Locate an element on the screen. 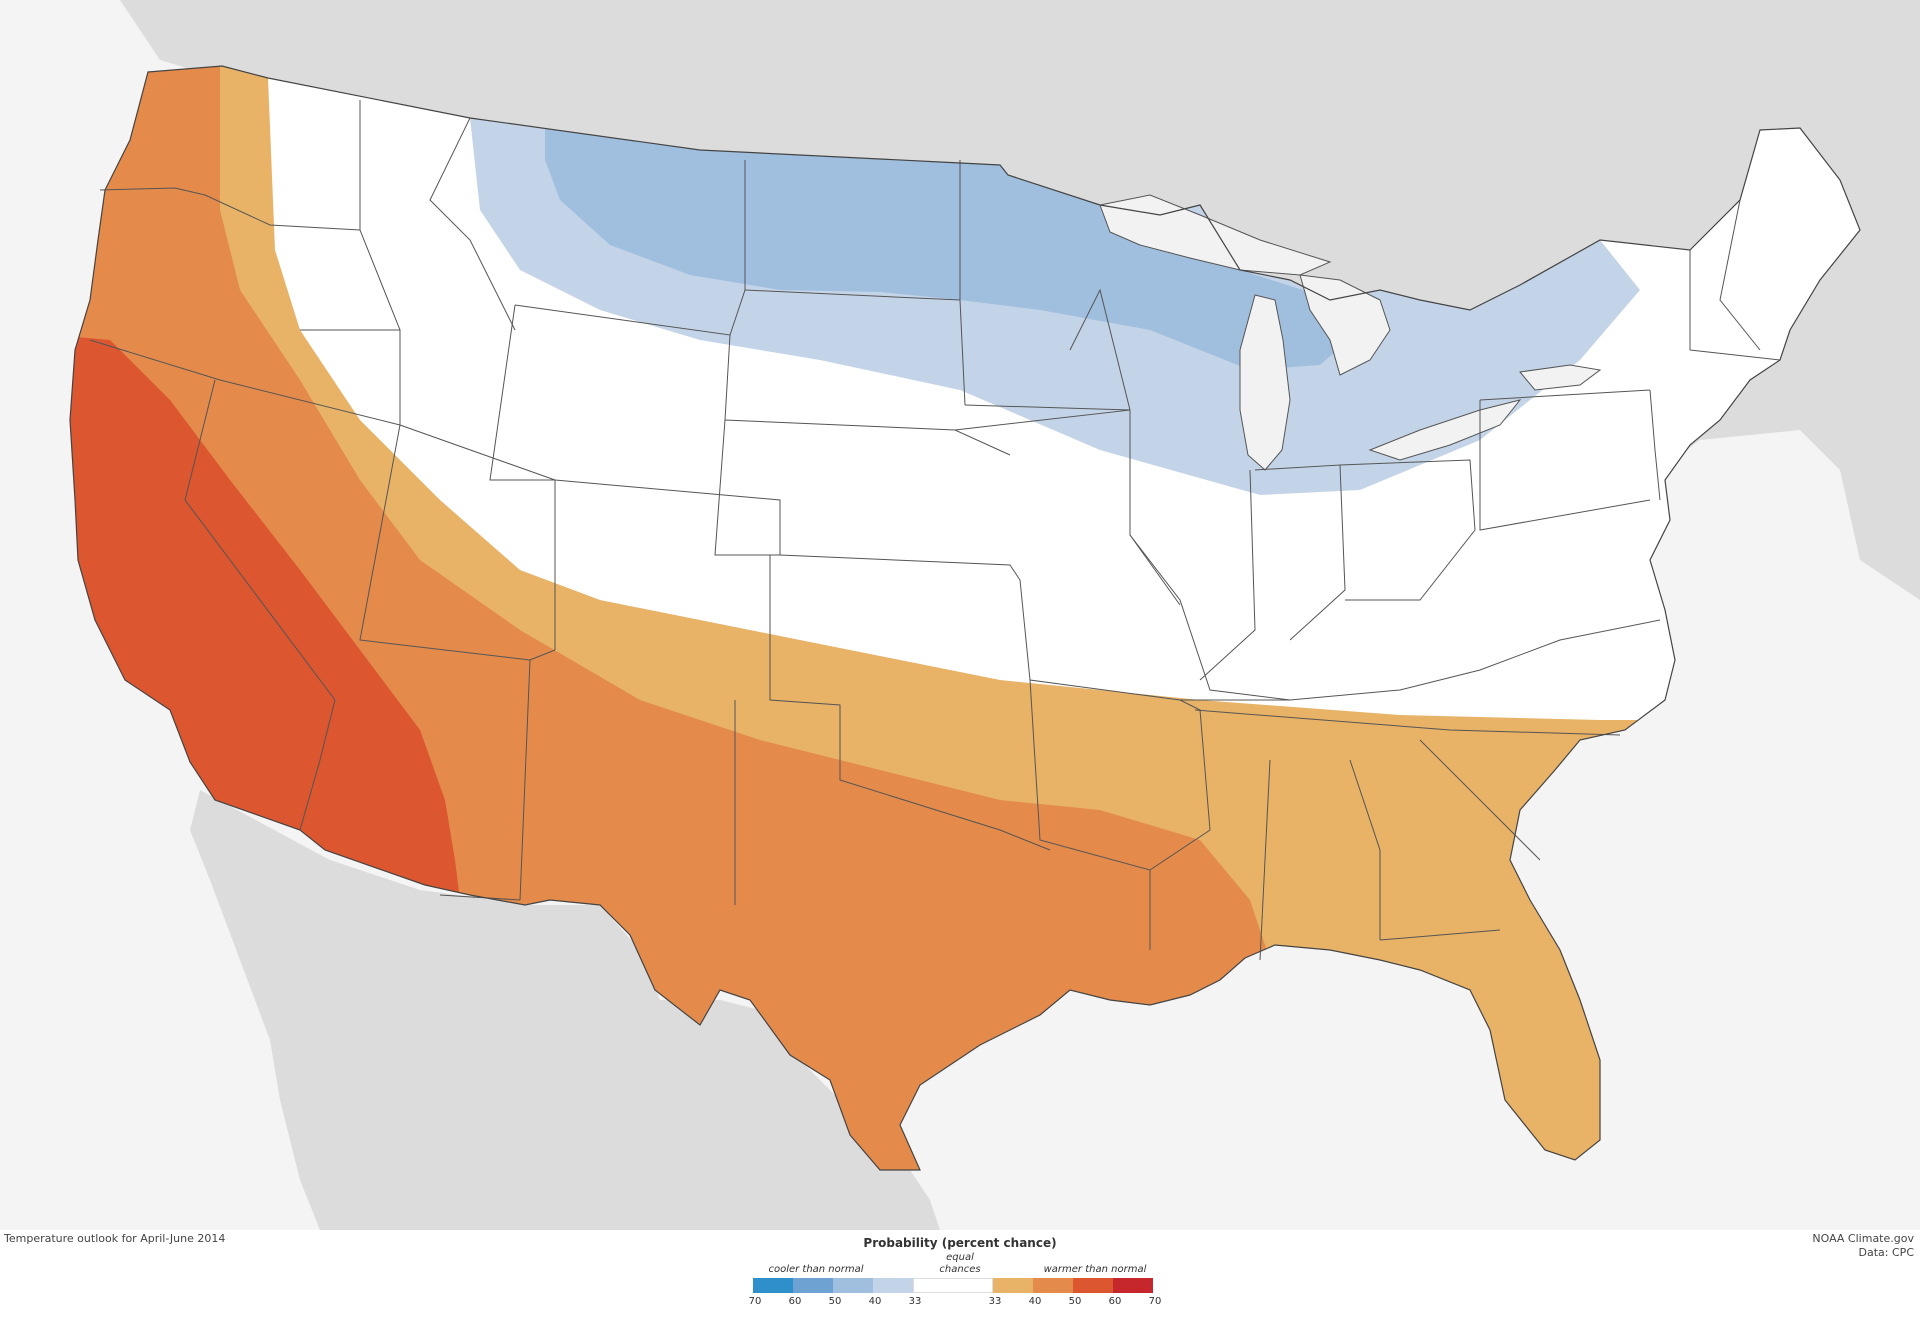  credit-block: NOAA Climate.gov Data: CPC is located at coordinates (1863, 1246).